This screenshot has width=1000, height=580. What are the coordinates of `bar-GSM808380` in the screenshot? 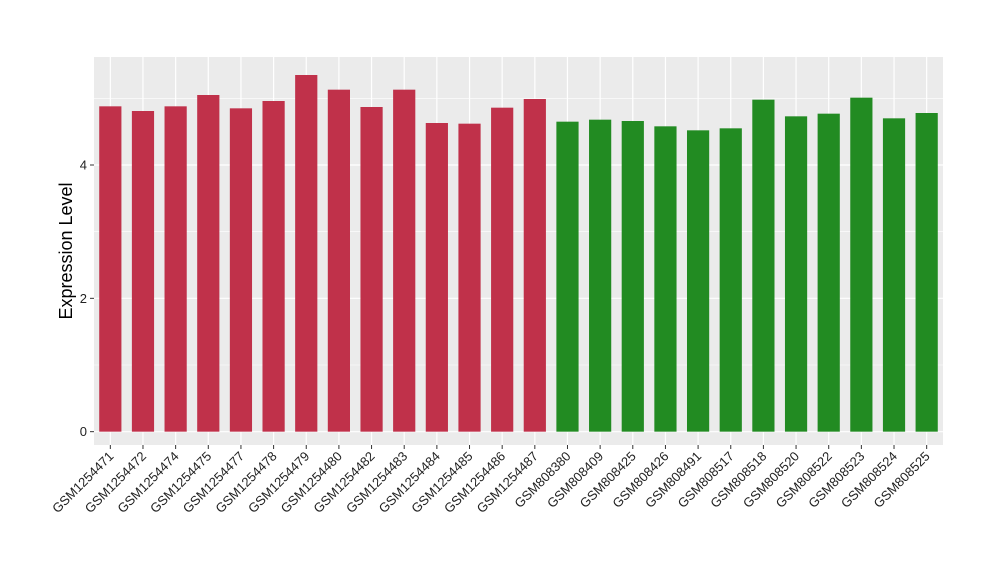 It's located at (567, 276).